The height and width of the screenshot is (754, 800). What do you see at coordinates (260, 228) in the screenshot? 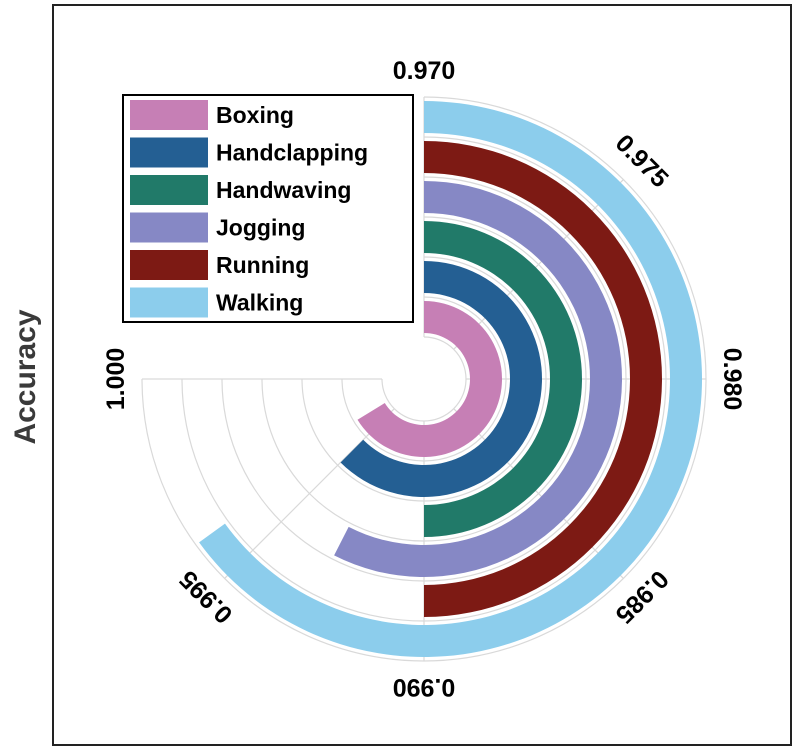
I see `legend-label: Jogging` at bounding box center [260, 228].